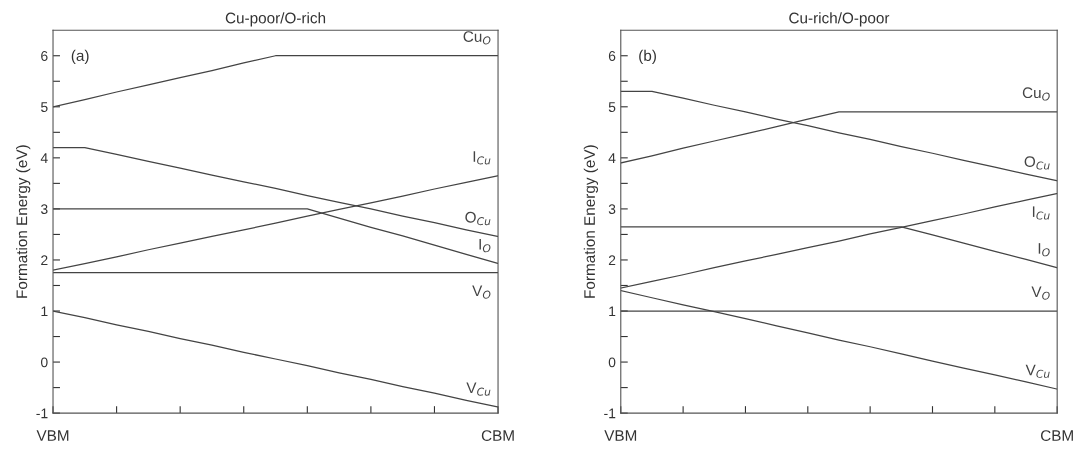 This screenshot has height=451, width=1091. What do you see at coordinates (80, 57) in the screenshot?
I see `annotation: (a)` at bounding box center [80, 57].